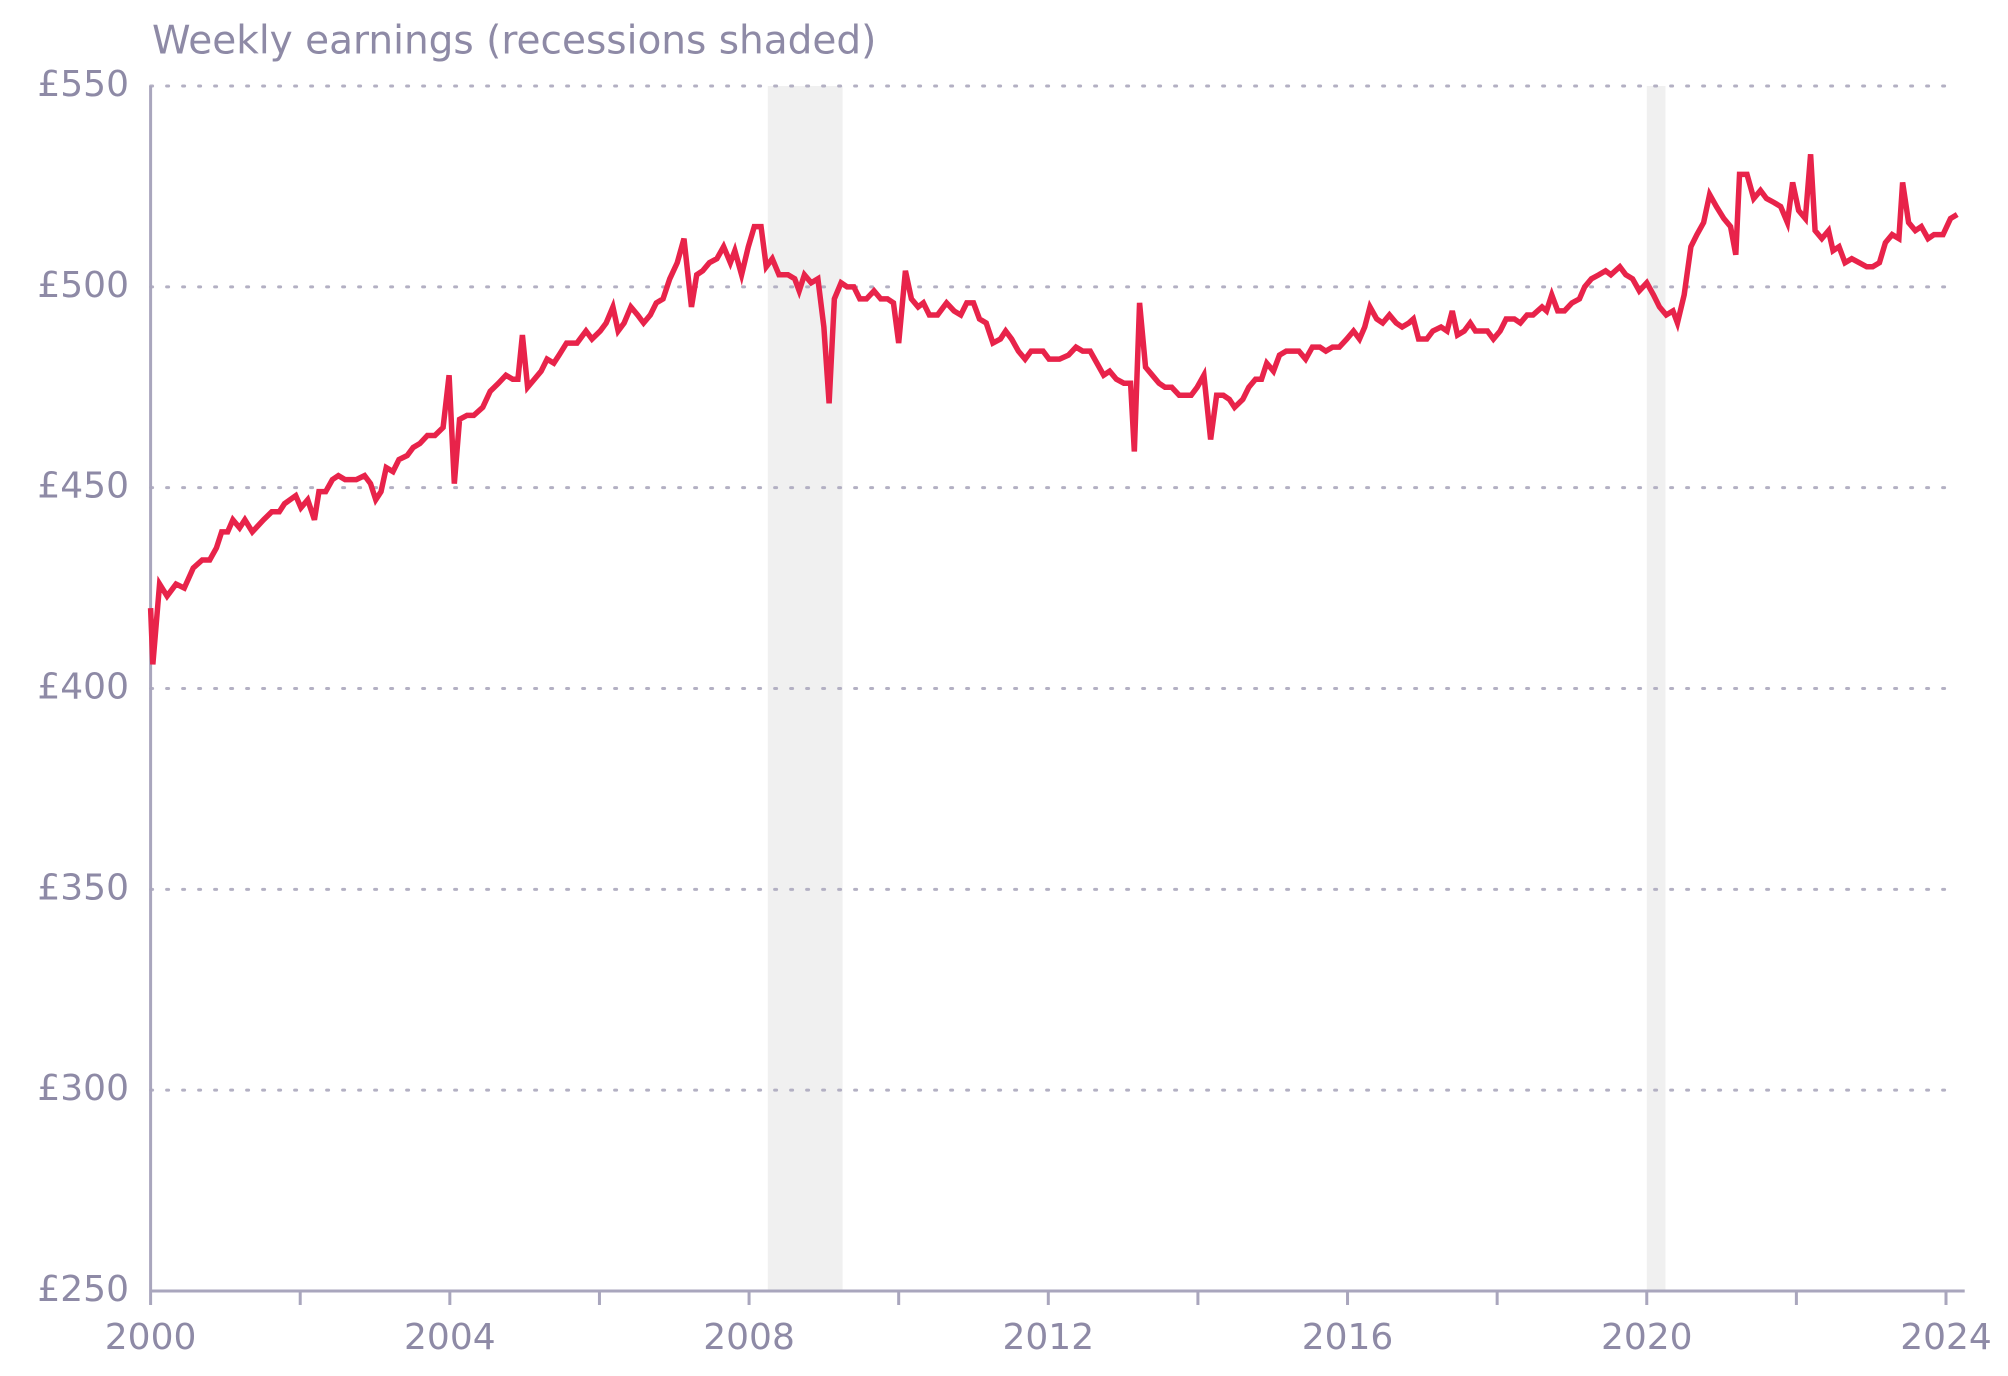  What do you see at coordinates (1048, 1337) in the screenshot?
I see `x-tick-label: 2012` at bounding box center [1048, 1337].